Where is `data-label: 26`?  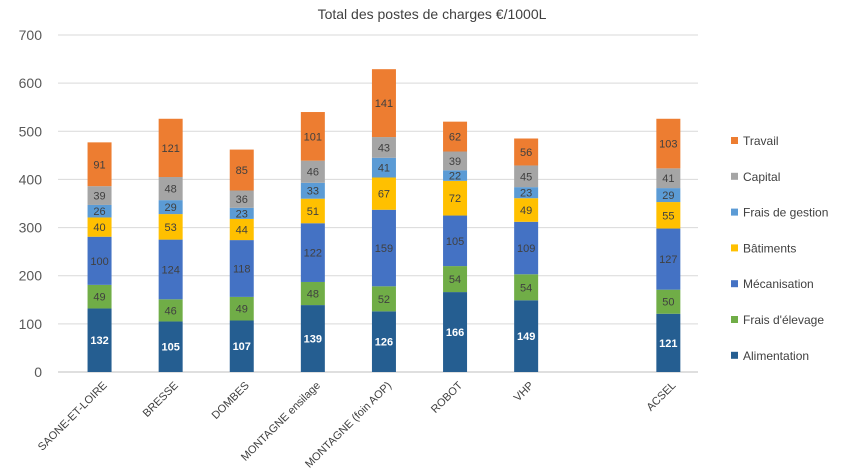
data-label: 26 is located at coordinates (99, 212).